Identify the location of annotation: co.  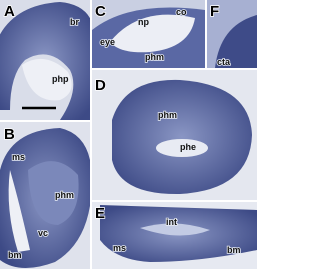
(181, 12).